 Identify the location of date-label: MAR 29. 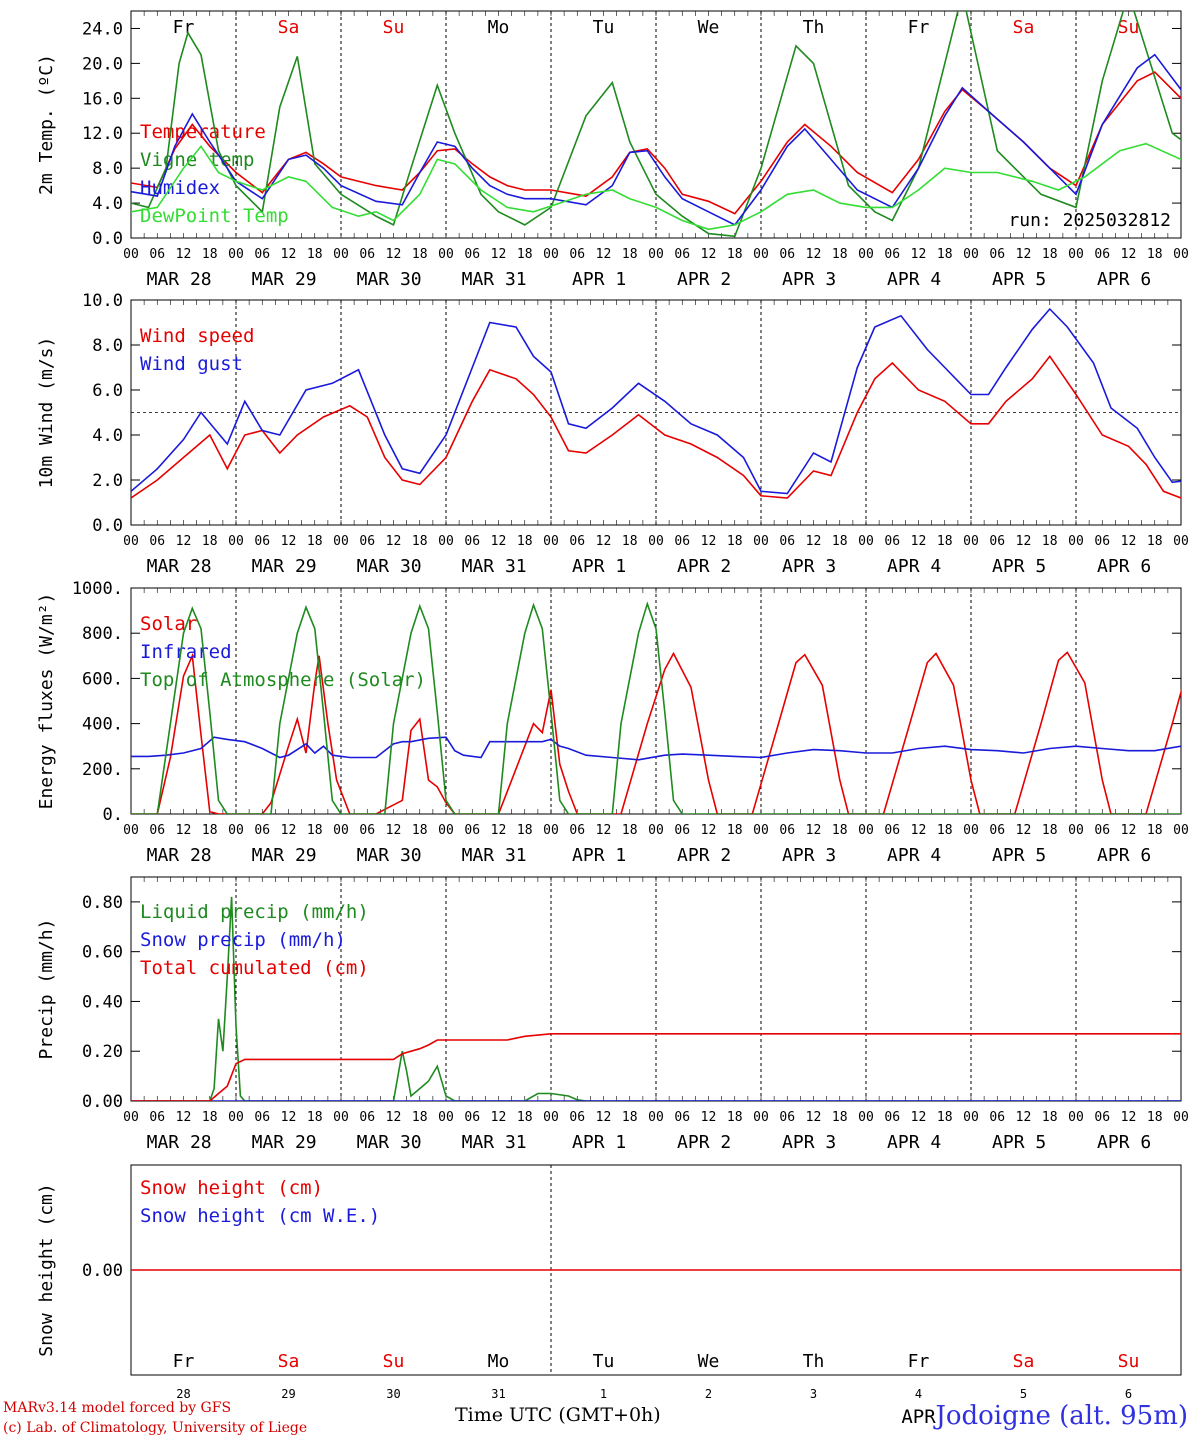
(284, 1142).